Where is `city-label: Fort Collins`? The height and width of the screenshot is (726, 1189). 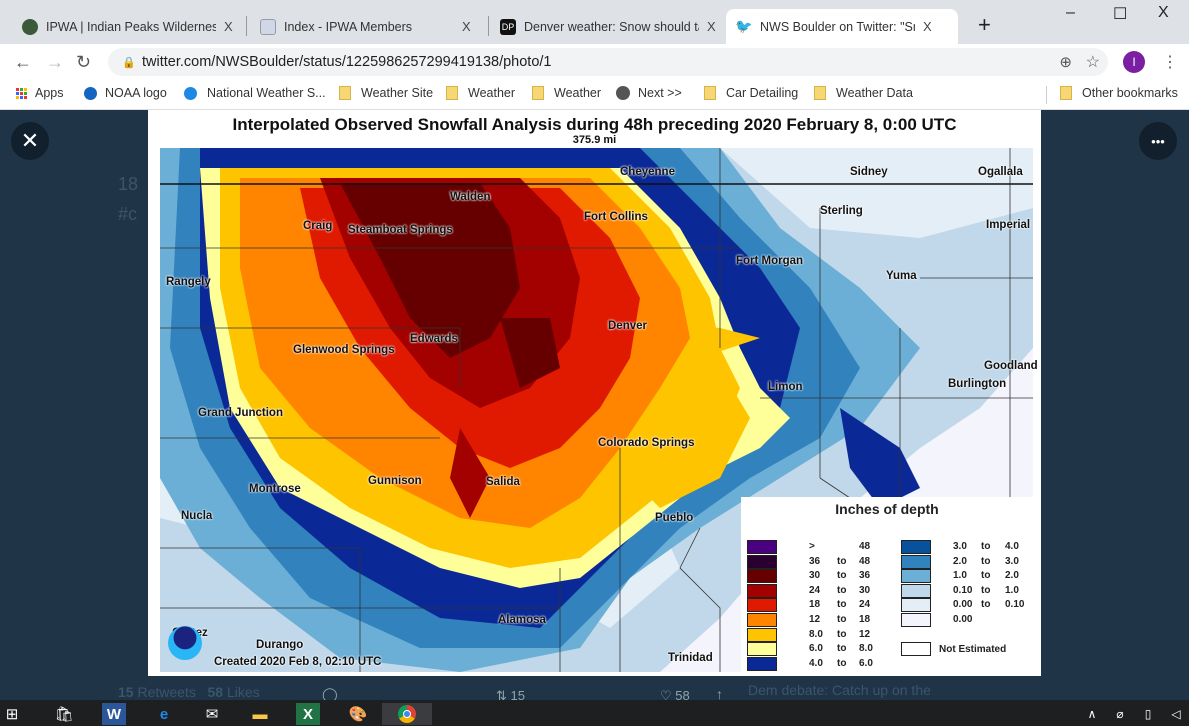 city-label: Fort Collins is located at coordinates (616, 217).